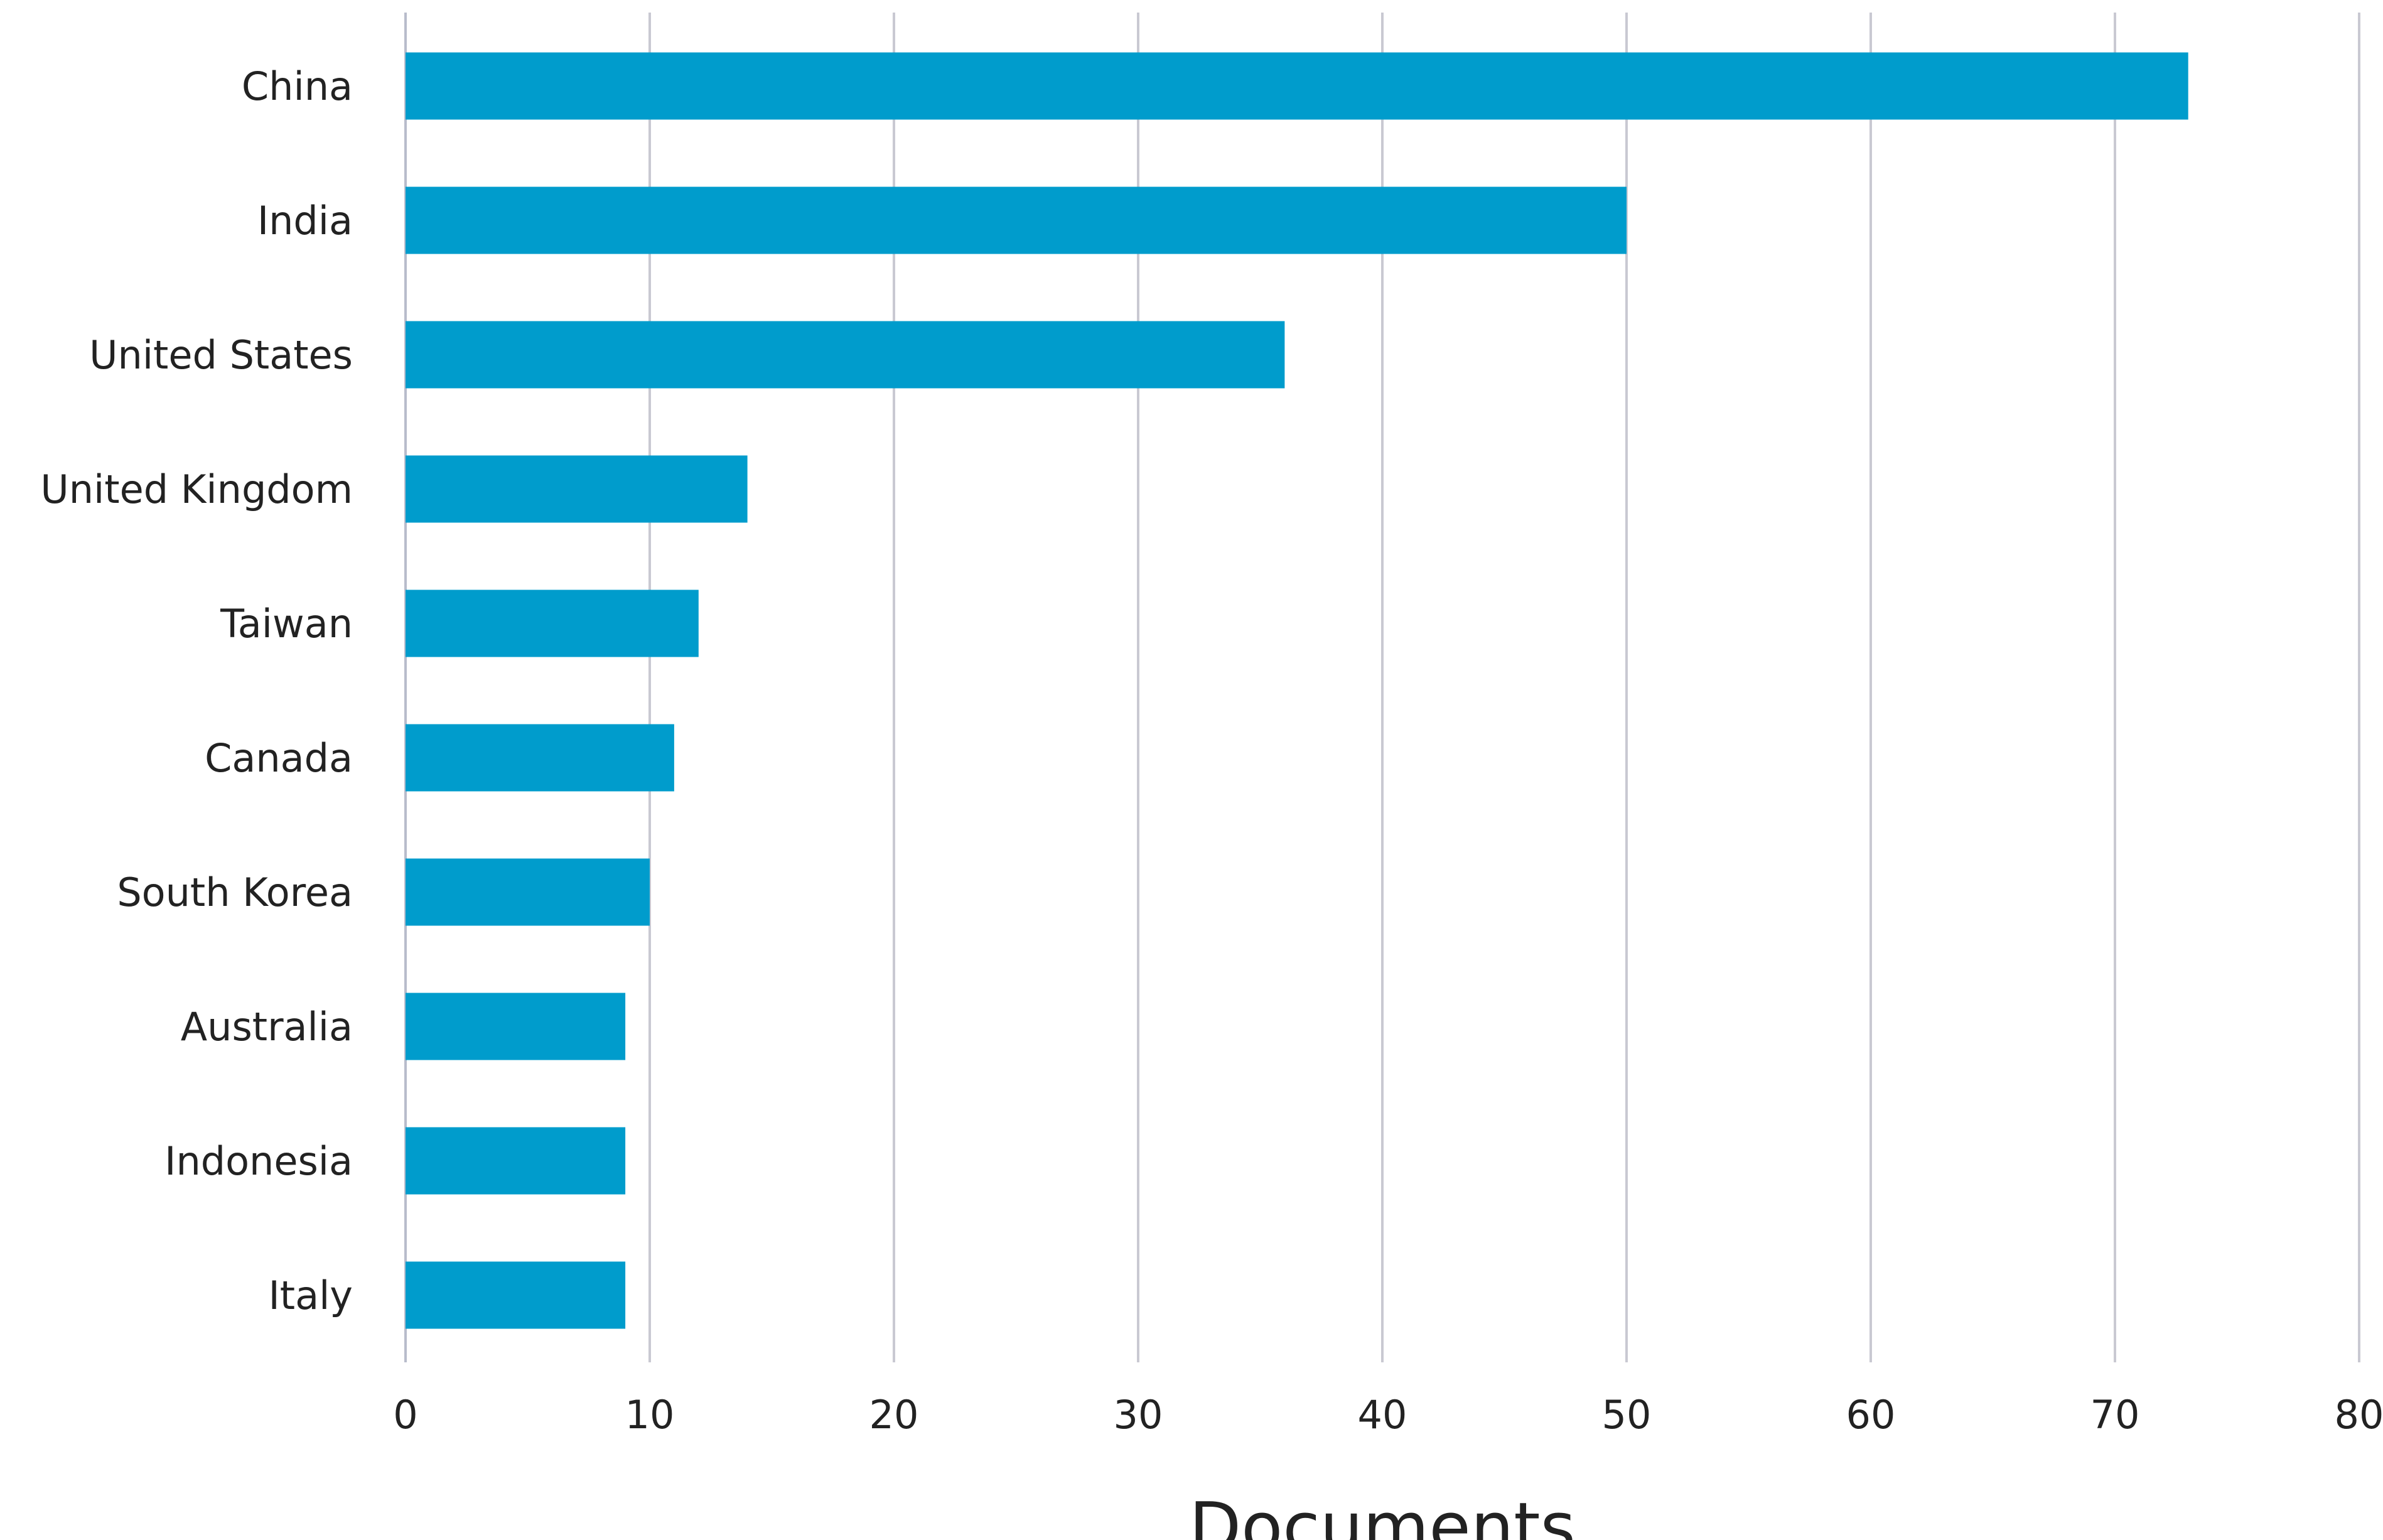 The height and width of the screenshot is (1540, 2383). I want to click on x-tick-label: 50, so click(1627, 1415).